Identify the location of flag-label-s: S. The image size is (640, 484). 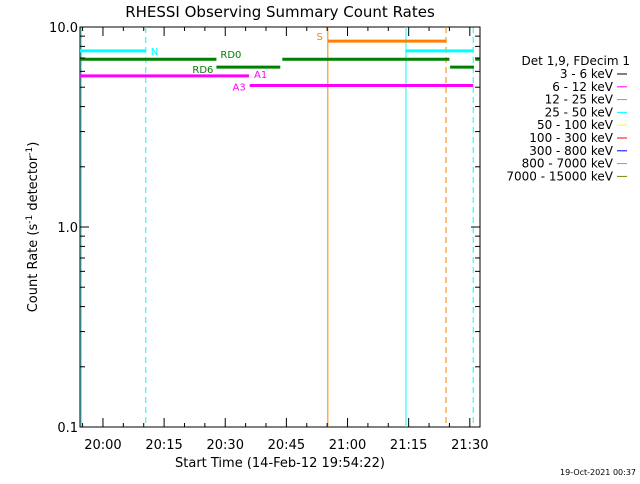
(319, 37).